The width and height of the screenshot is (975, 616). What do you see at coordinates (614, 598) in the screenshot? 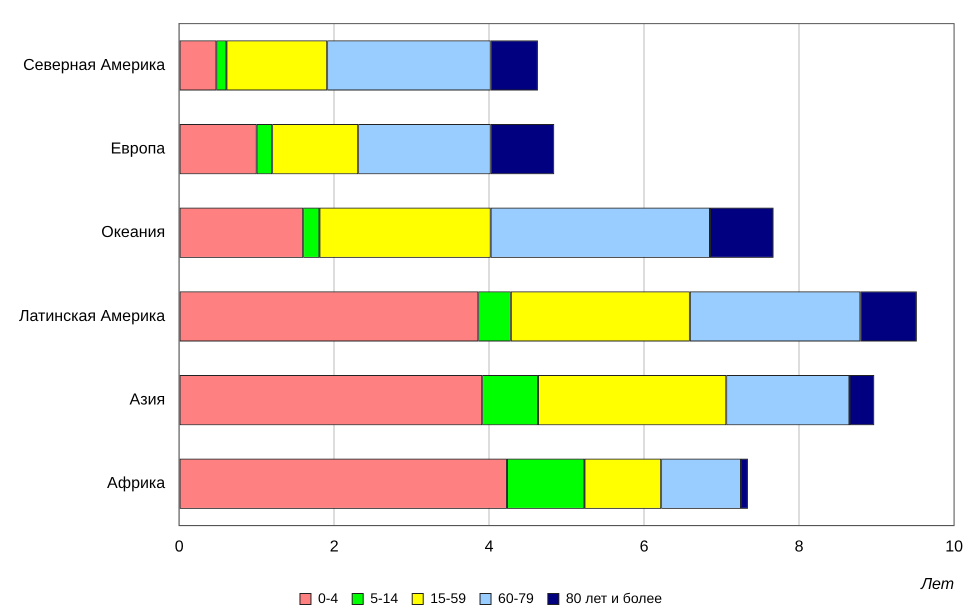
I see `legend-label: 80 лет и более` at bounding box center [614, 598].